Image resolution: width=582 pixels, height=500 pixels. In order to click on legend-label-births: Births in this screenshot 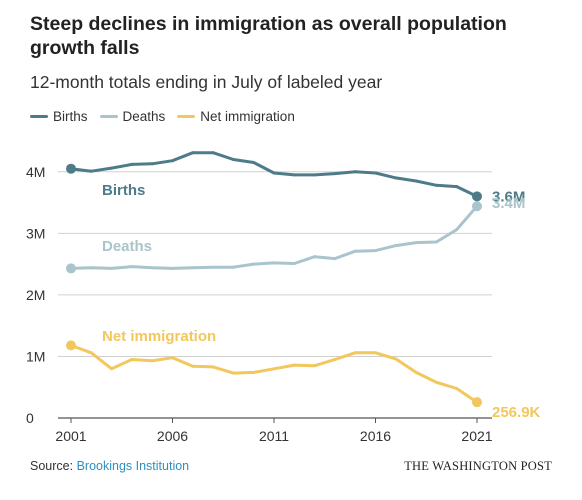, I will do `click(70, 116)`.